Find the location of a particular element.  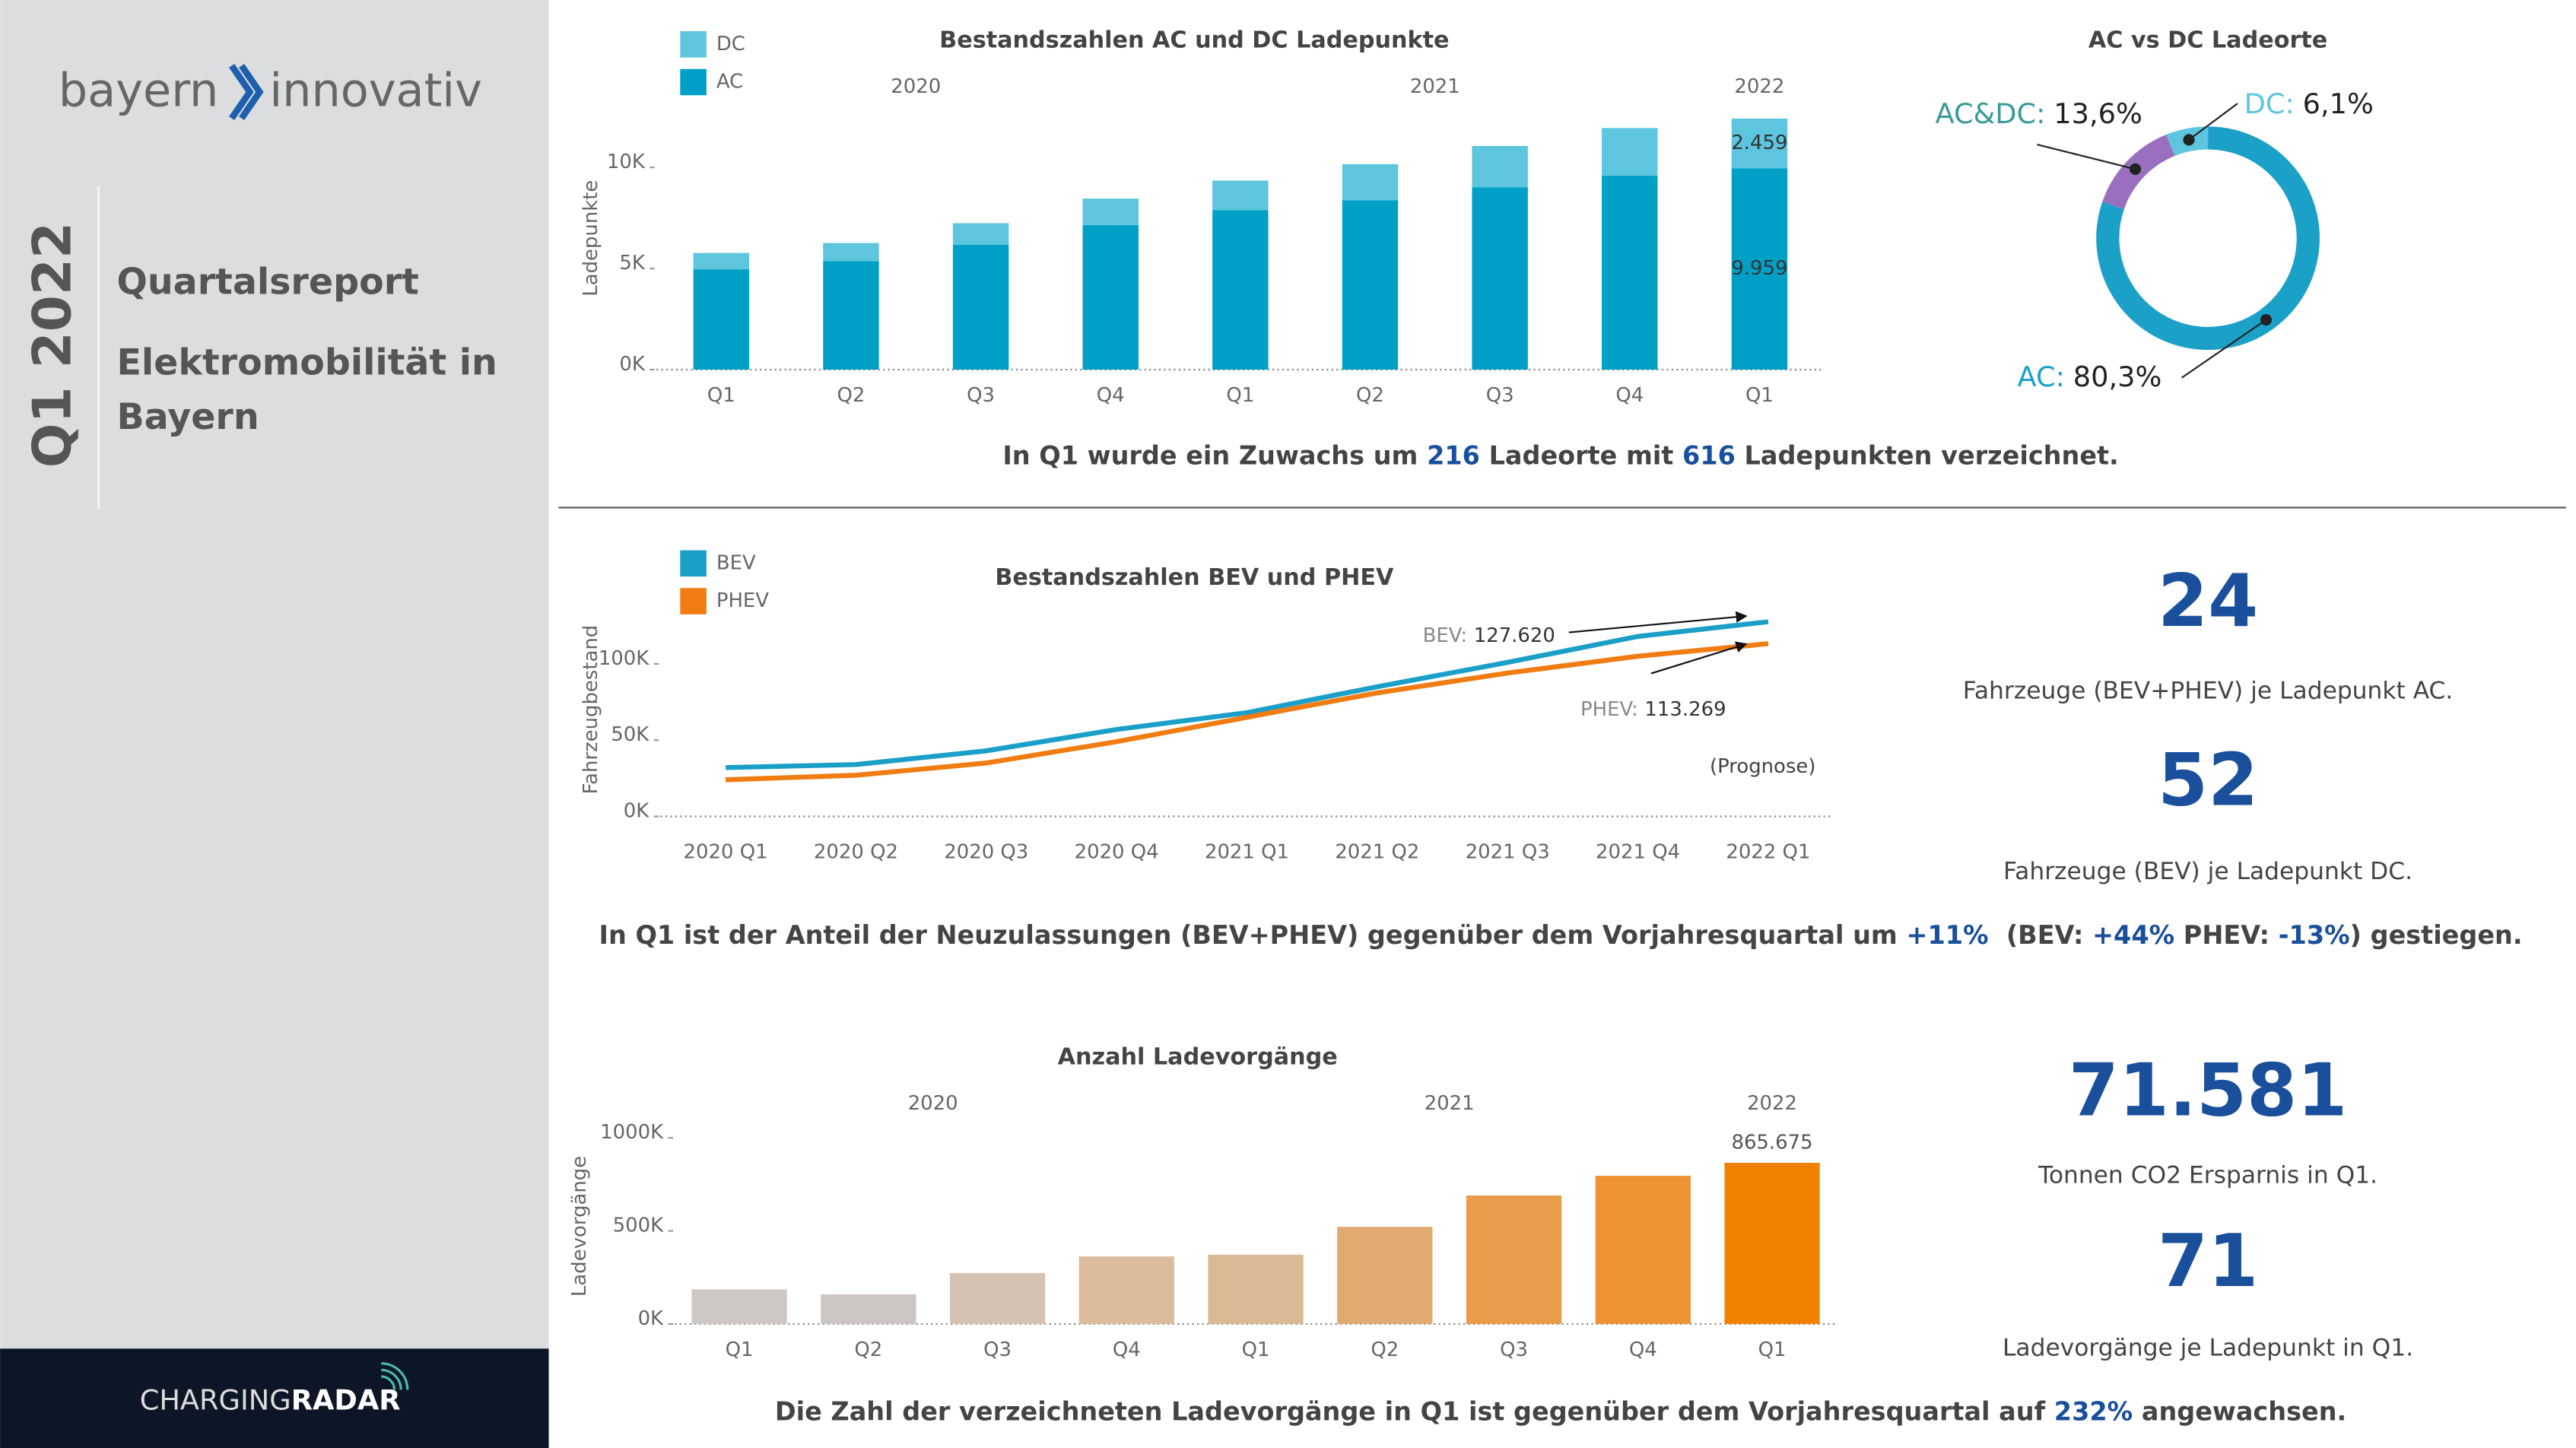

category-label: DC: is located at coordinates (2269, 103).